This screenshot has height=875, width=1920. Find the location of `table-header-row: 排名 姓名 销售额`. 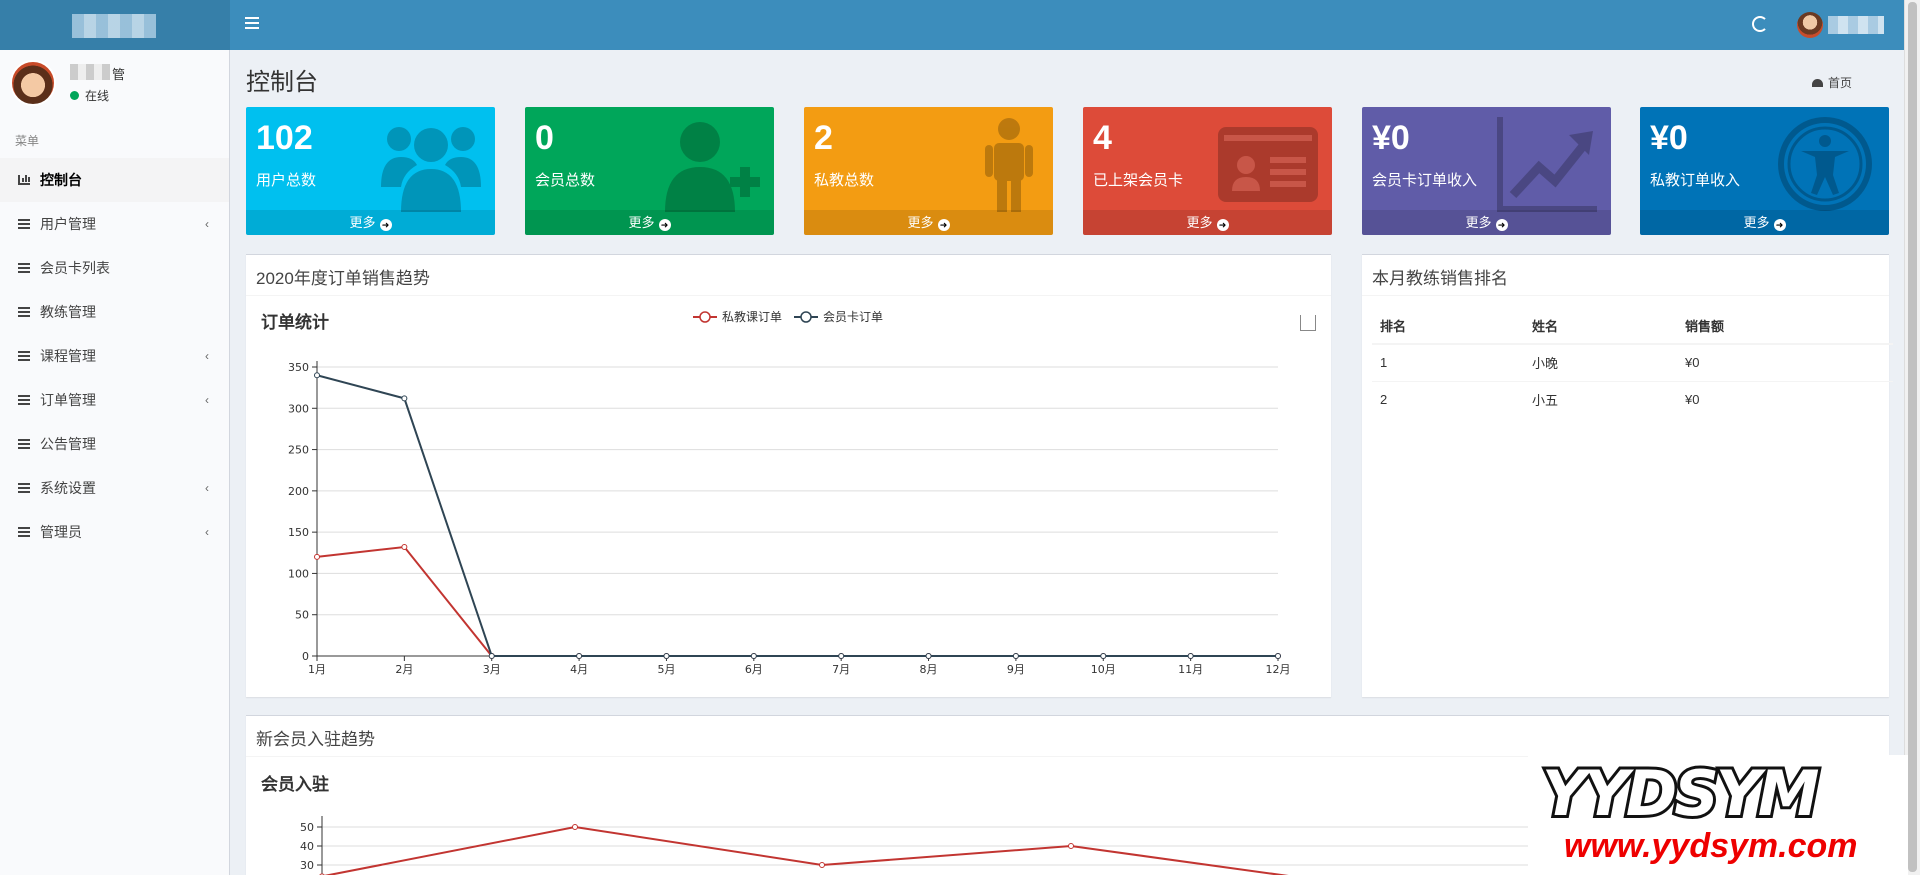

table-header-row: 排名 姓名 销售额 is located at coordinates (1632, 326).